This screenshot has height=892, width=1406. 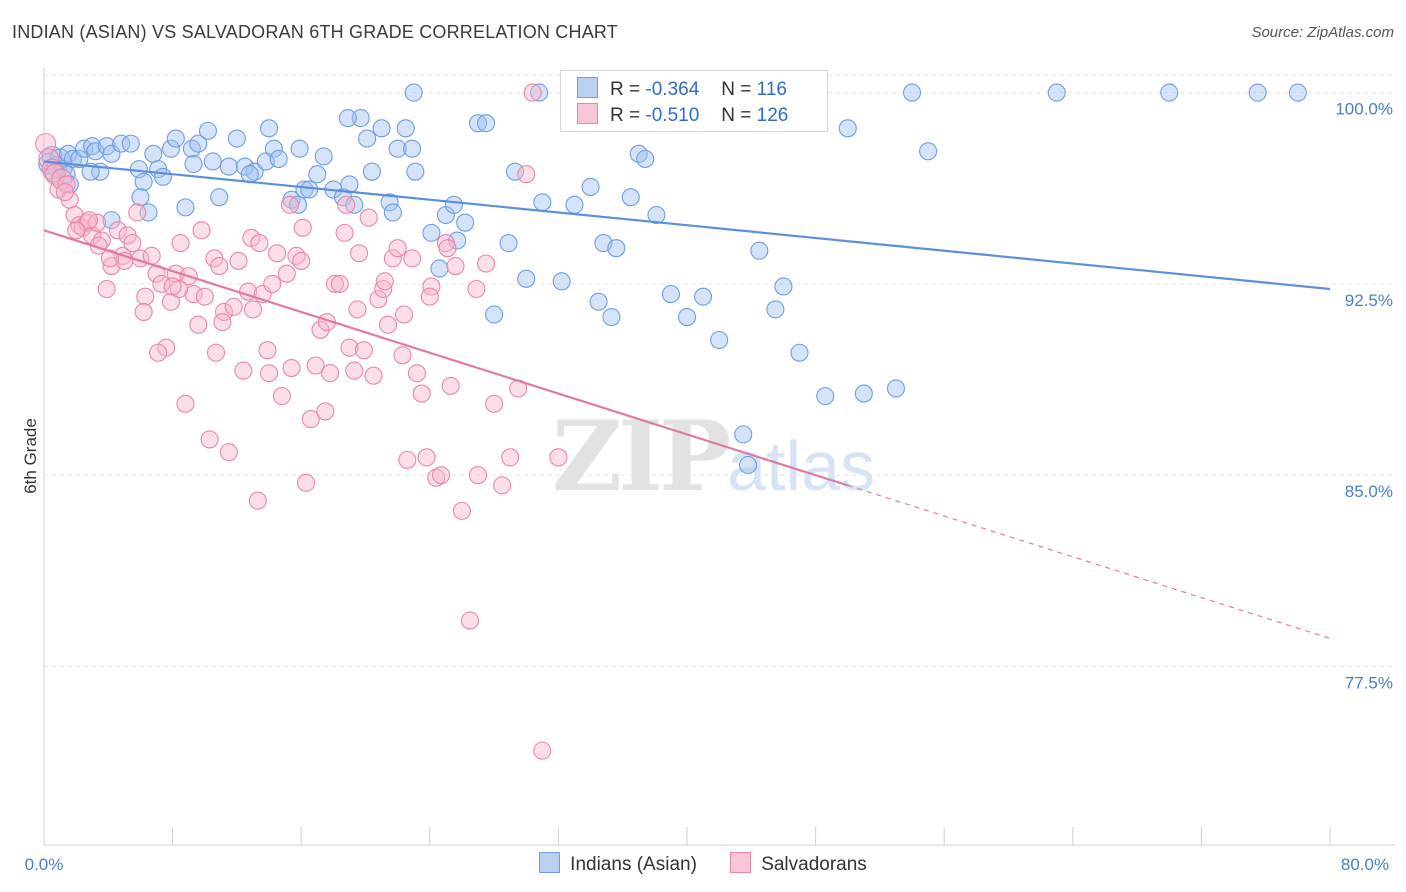 What do you see at coordinates (798, 864) in the screenshot?
I see `legend-item-salvadorans: Salvadorans` at bounding box center [798, 864].